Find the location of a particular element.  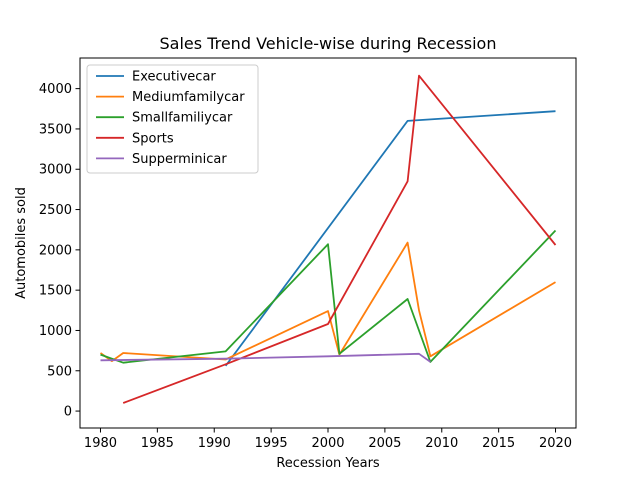

x-tick-label: 2015 is located at coordinates (498, 443).